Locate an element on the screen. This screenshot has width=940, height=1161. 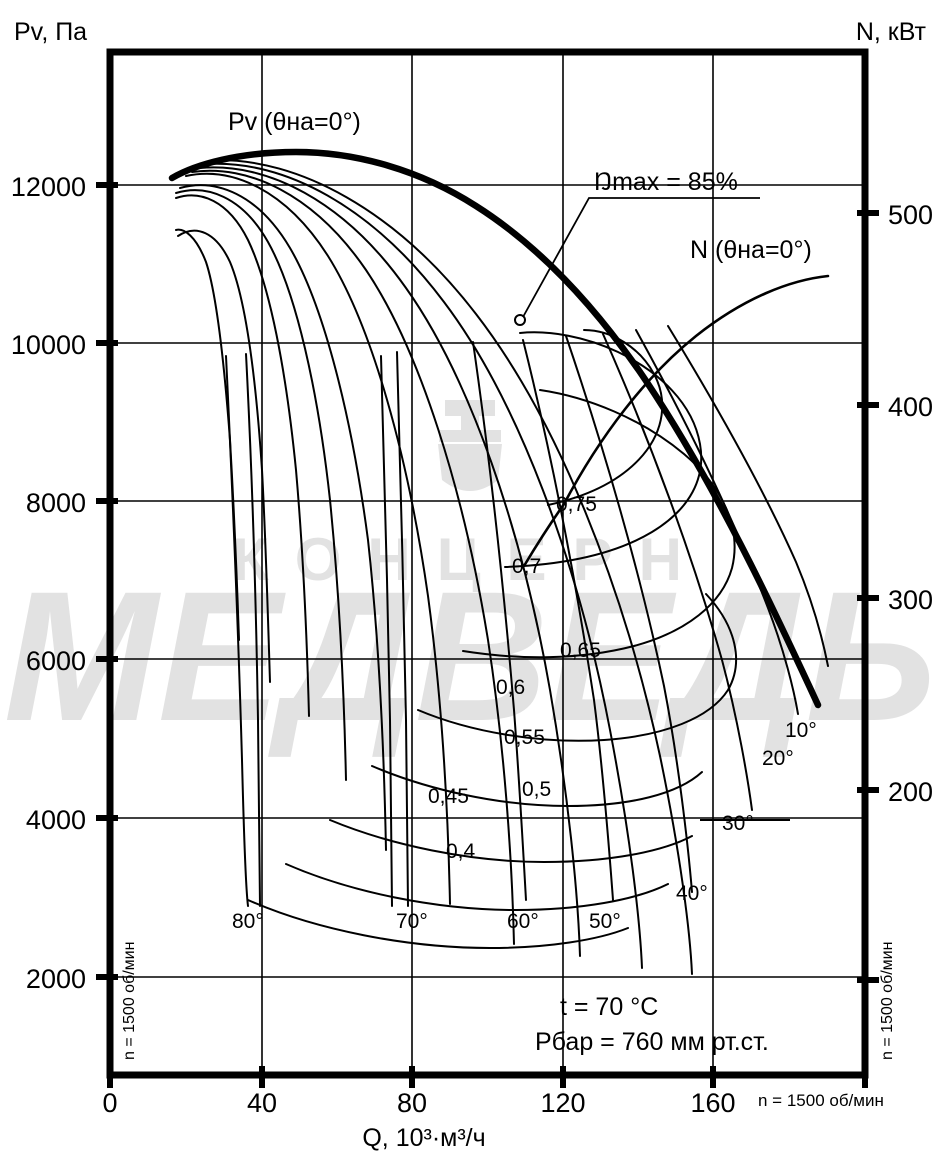
angle-label-10: 10° is located at coordinates (801, 730).